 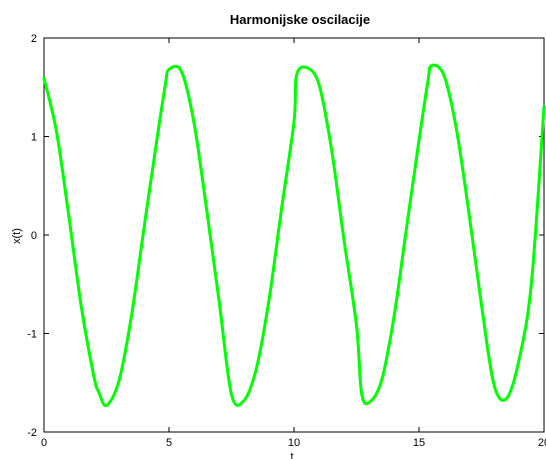 I want to click on y-tick-label: 2, so click(x=34, y=39).